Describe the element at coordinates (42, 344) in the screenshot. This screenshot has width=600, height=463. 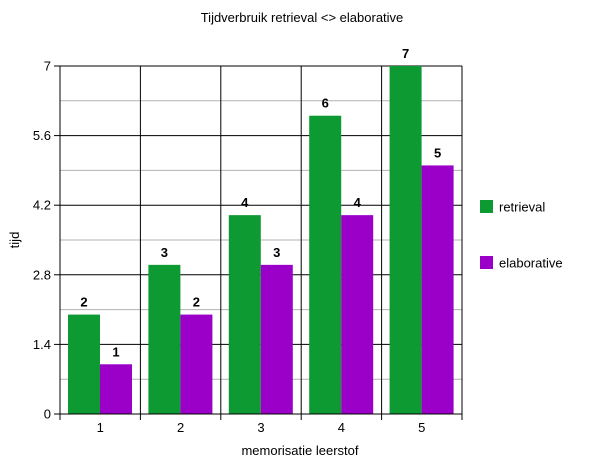
I see `y-tick-label: 1.4` at that location.